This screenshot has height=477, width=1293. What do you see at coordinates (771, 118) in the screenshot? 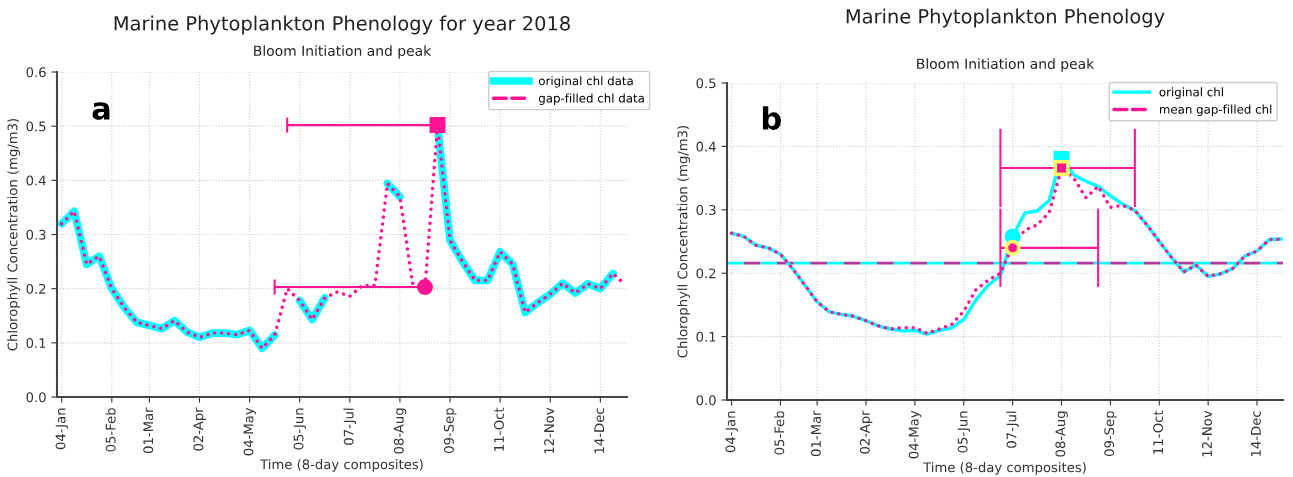
I see `annotation: b` at bounding box center [771, 118].